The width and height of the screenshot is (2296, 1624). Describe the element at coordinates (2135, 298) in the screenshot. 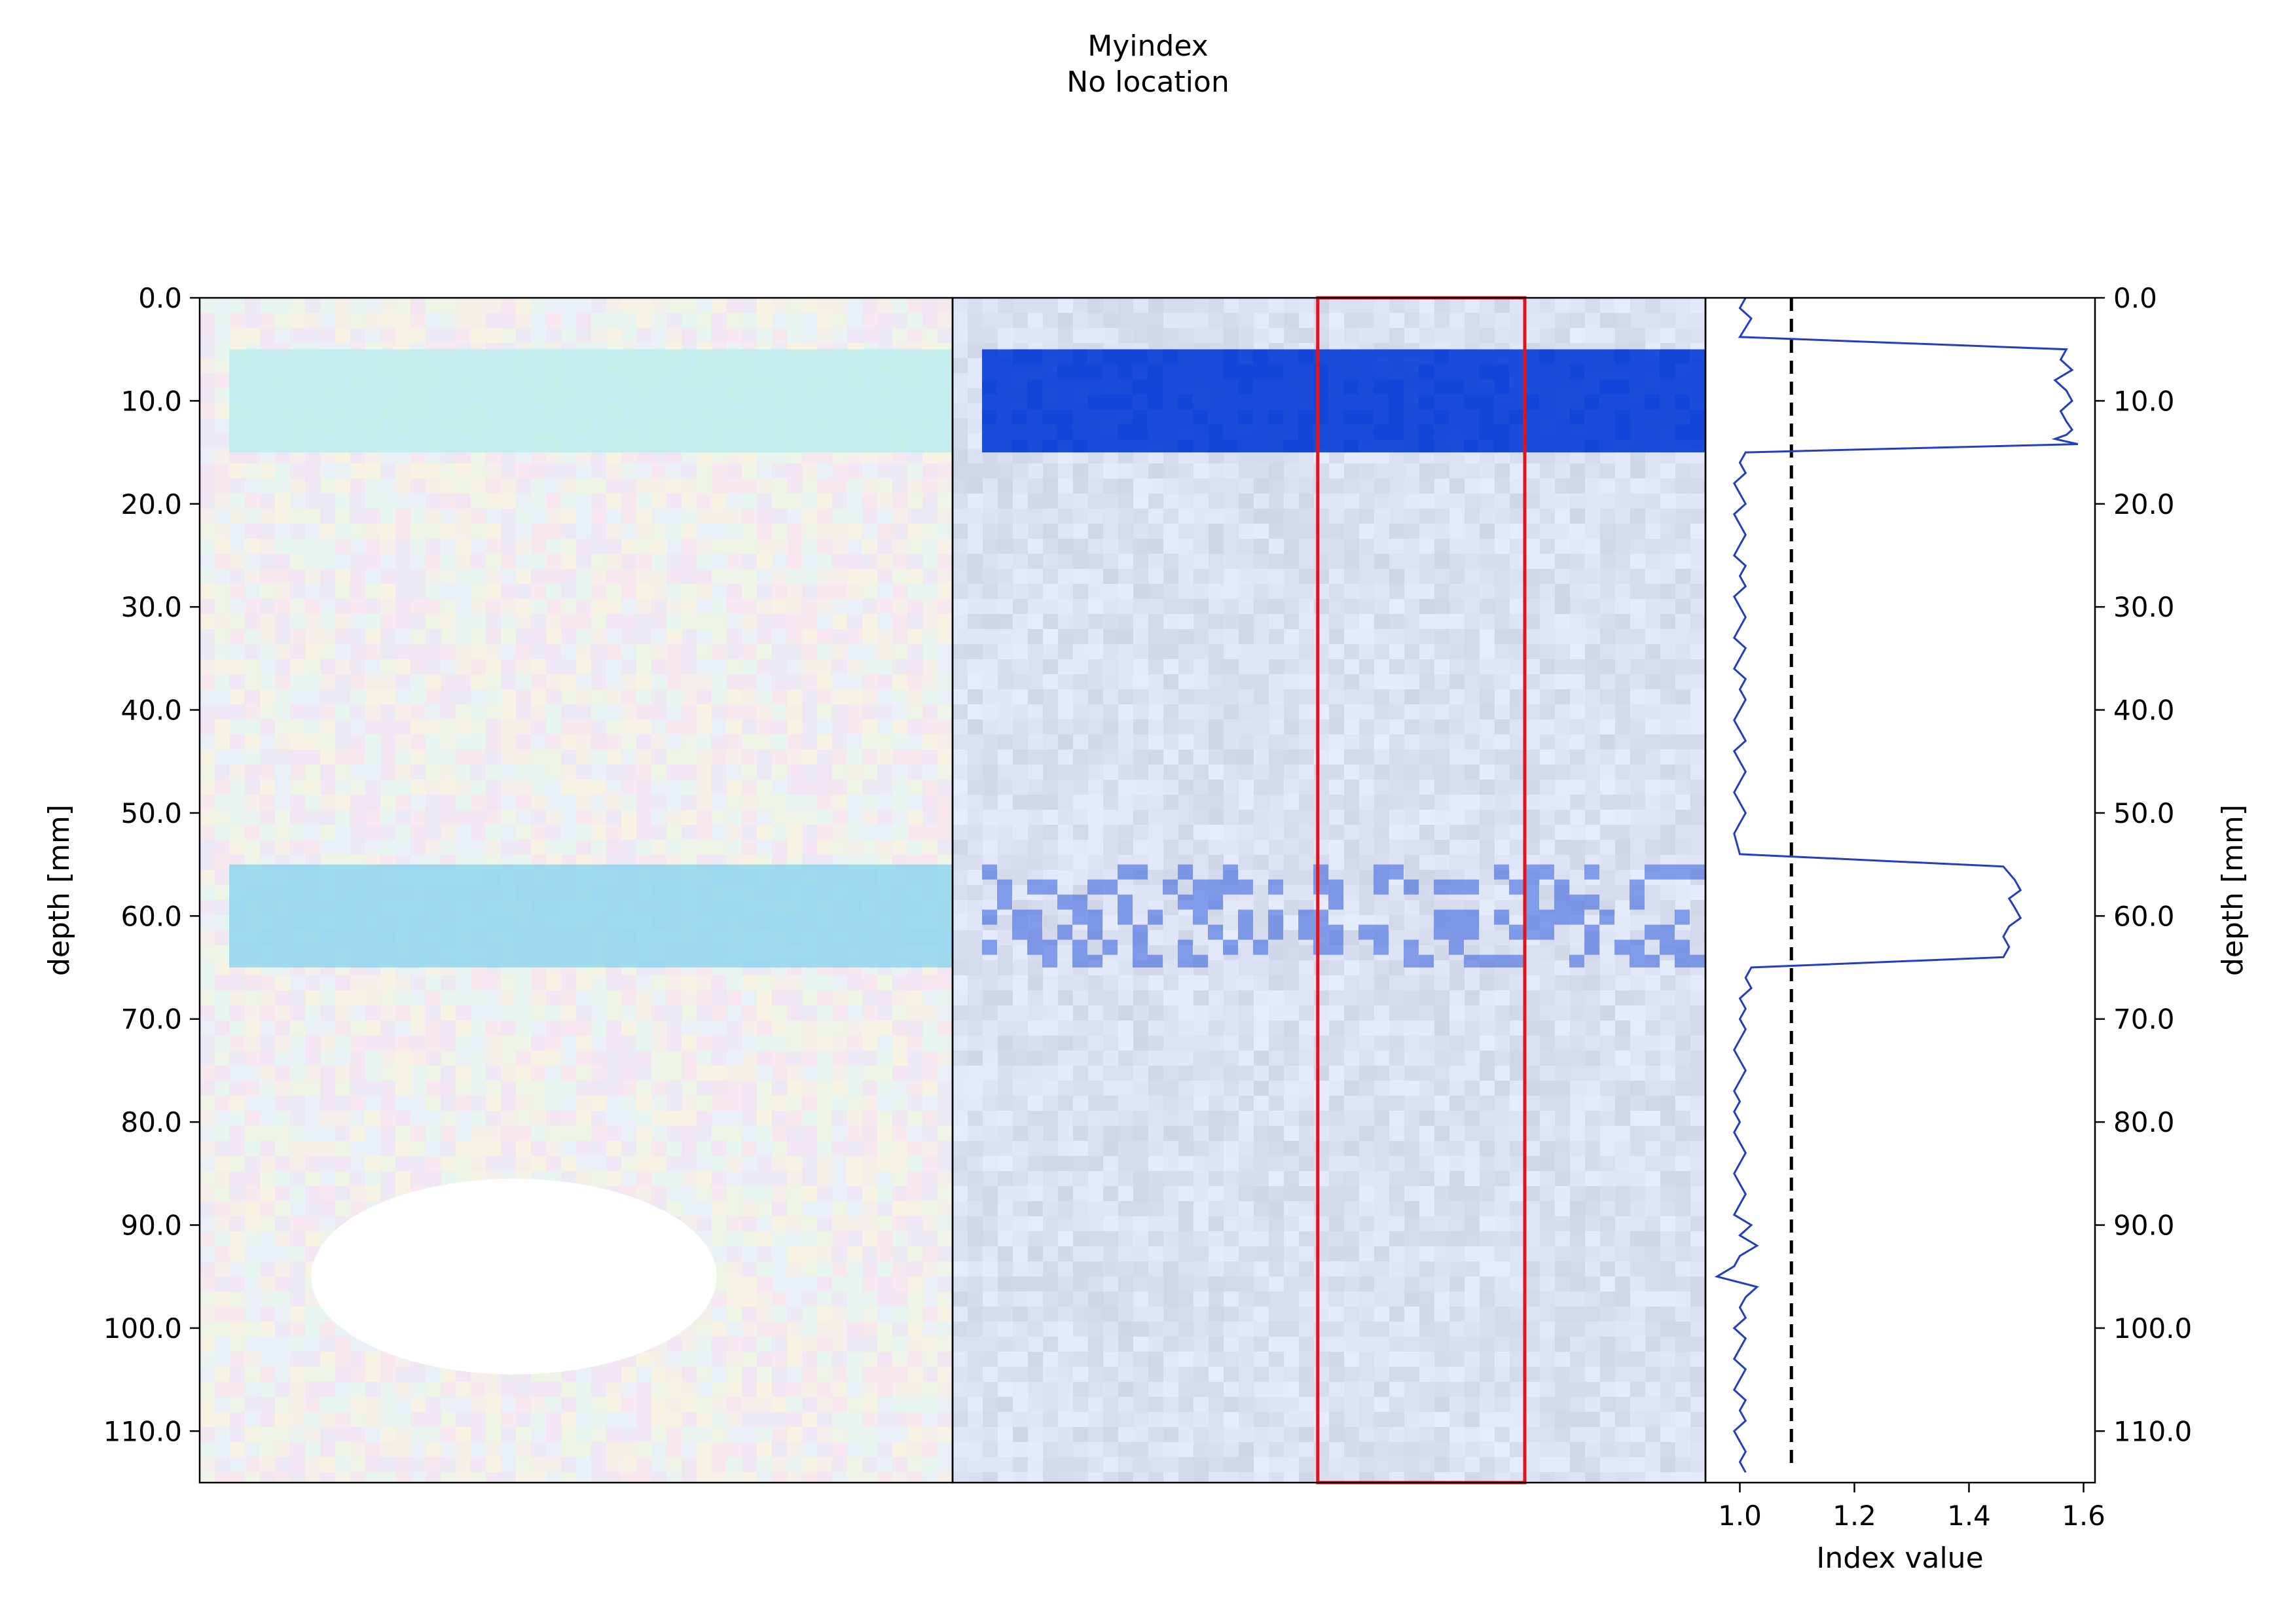

I see `right-tick-label: 0.0` at that location.